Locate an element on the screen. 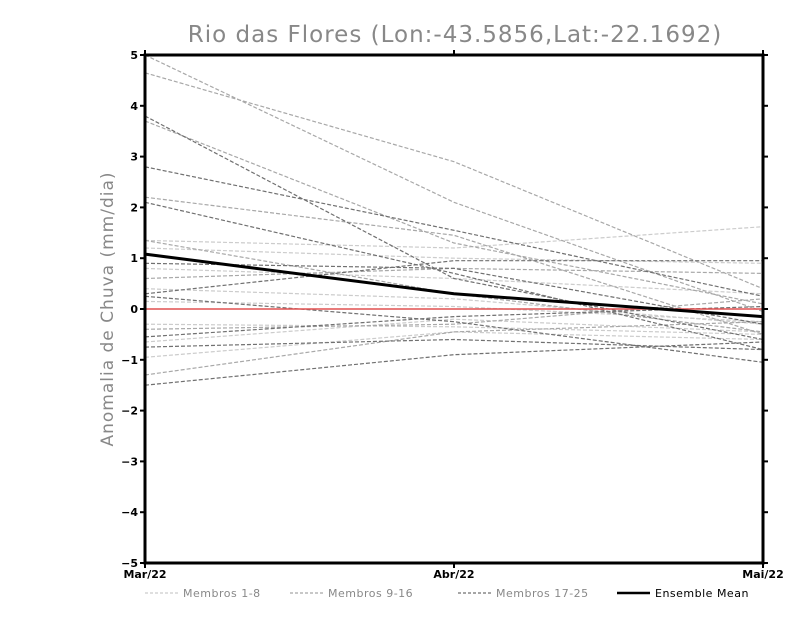 The width and height of the screenshot is (800, 618). member-line-g1-m8 is located at coordinates (454, 311).